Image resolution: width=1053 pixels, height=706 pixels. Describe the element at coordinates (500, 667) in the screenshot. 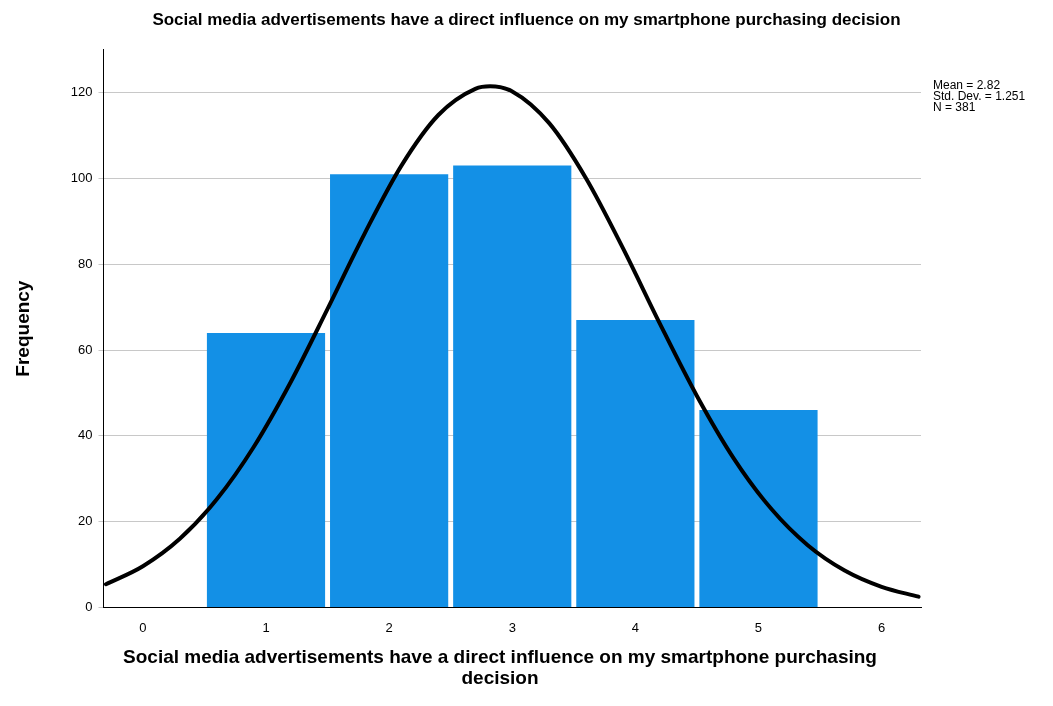

I see `x-axis-title: Social media advertisements have a direct influence on my smartphone purchasing decision` at that location.